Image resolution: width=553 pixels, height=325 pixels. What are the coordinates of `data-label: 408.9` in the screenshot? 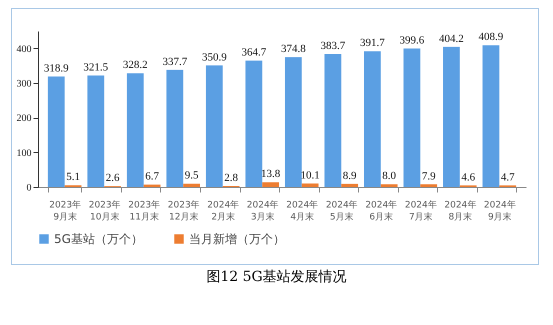 It's located at (491, 37).